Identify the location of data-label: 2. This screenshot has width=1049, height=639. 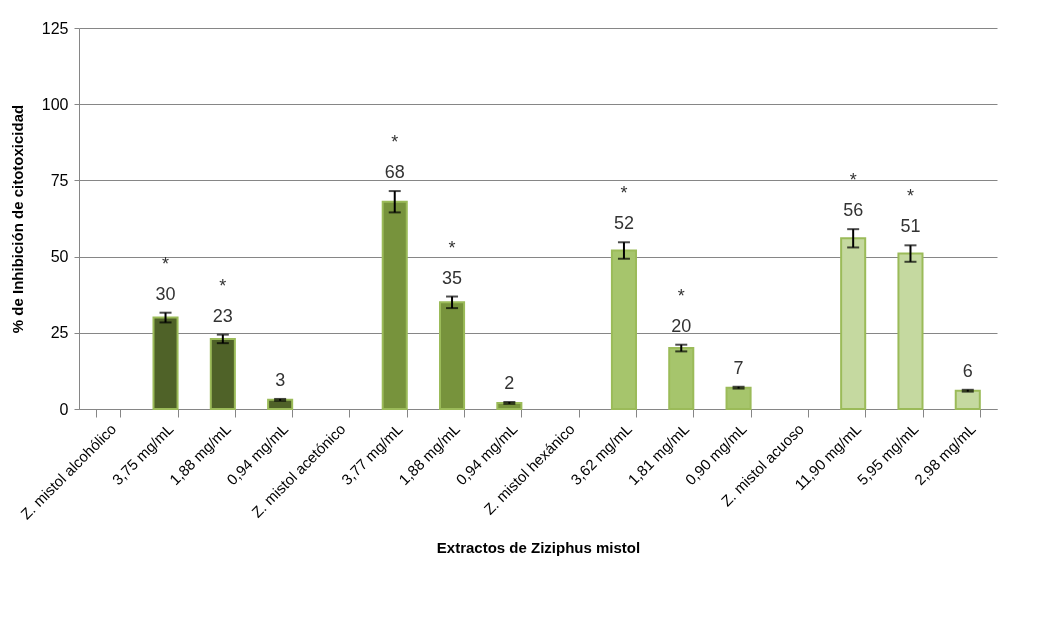
(509, 382).